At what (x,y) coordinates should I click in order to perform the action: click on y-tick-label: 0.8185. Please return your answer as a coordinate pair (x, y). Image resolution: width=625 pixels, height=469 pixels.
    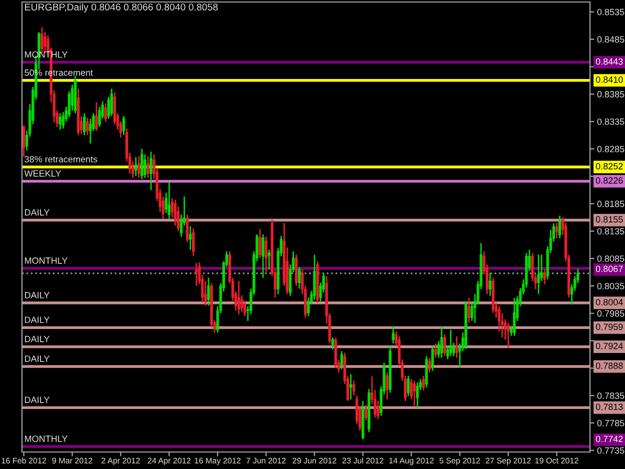
    Looking at the image, I should click on (610, 204).